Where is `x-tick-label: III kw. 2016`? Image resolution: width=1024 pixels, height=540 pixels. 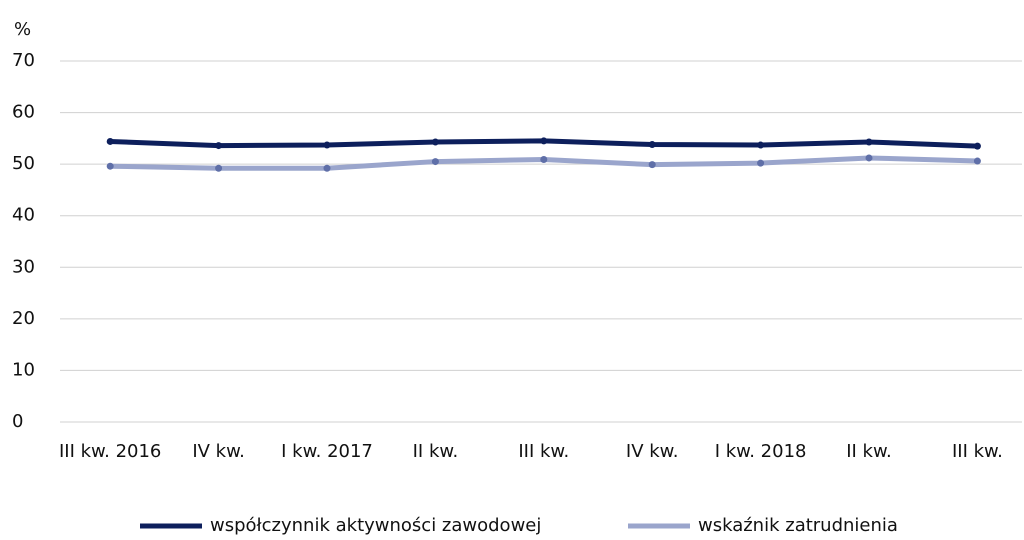
x-tick-label: III kw. 2016 is located at coordinates (110, 451).